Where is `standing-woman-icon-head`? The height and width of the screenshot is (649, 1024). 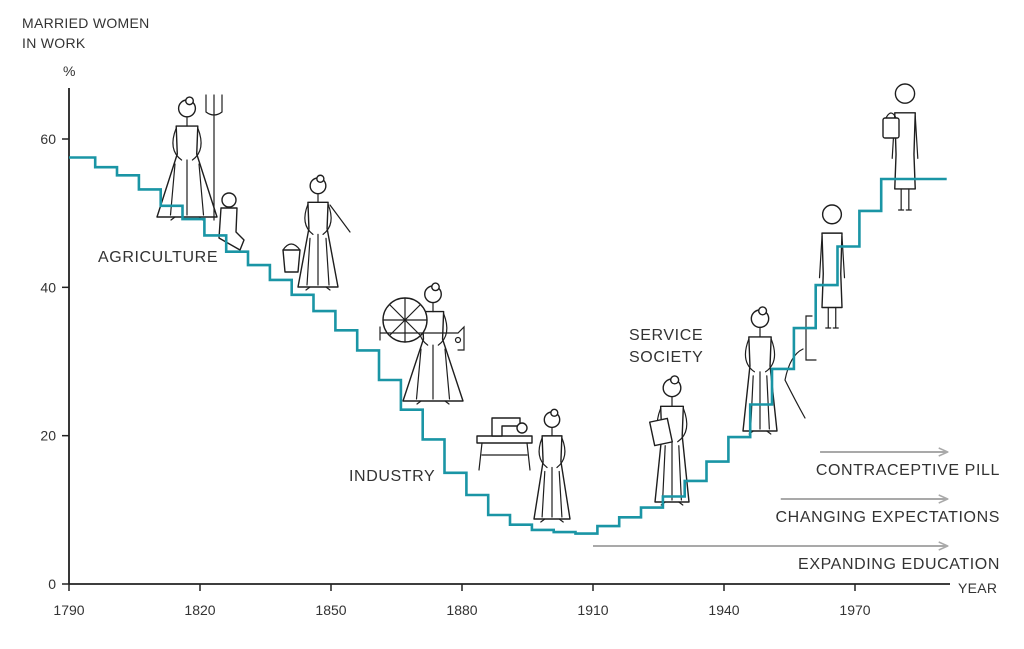
standing-woman-icon-head is located at coordinates (832, 214).